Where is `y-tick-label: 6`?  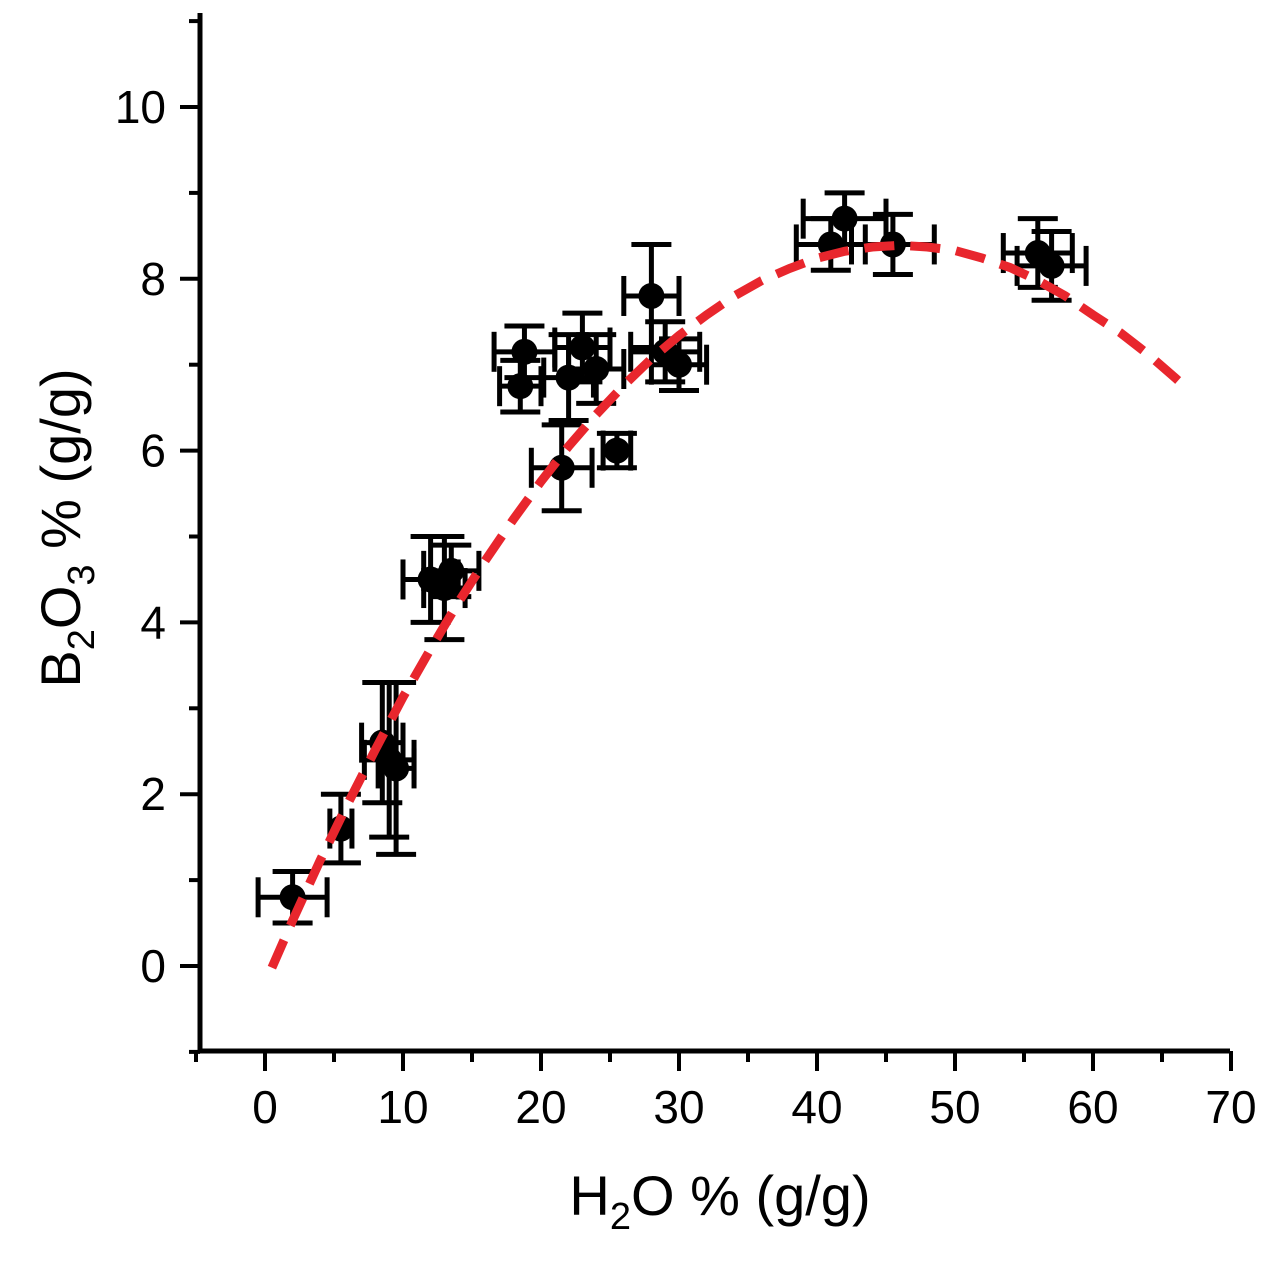
y-tick-label: 6 is located at coordinates (153, 451).